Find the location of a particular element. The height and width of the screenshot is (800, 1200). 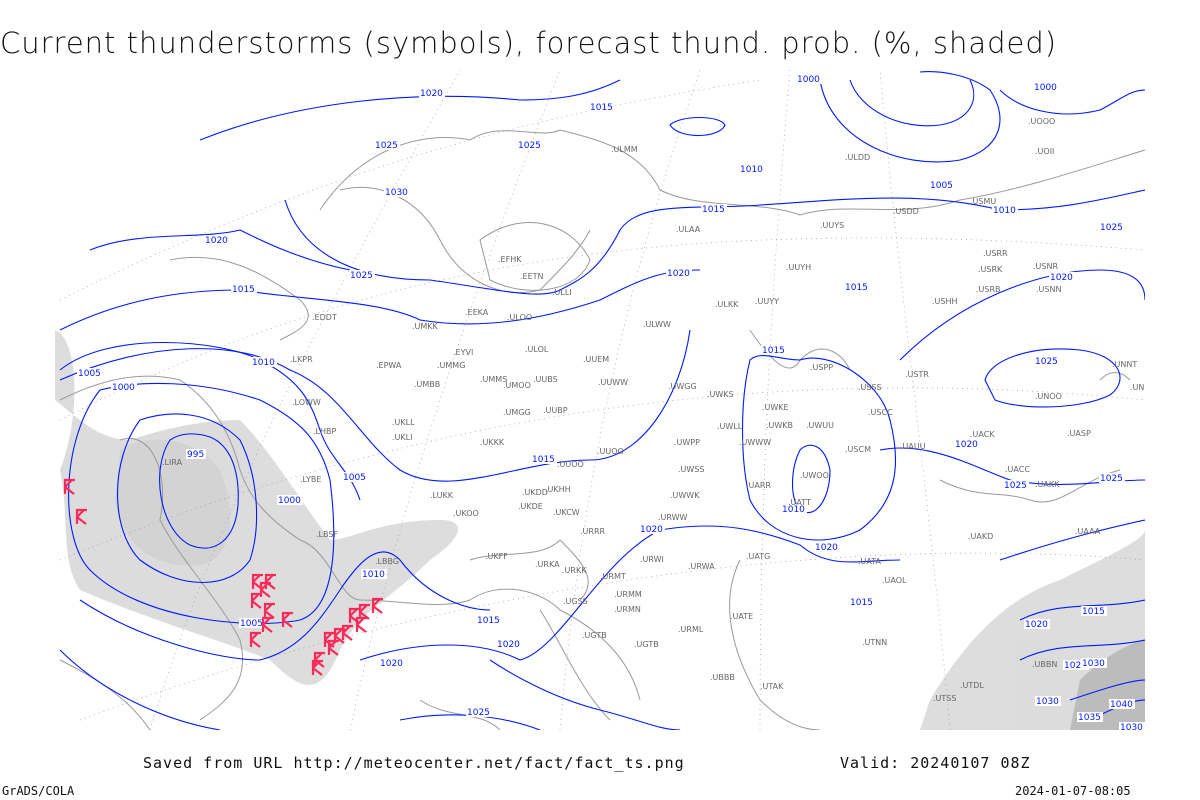

station-label: .UAKD is located at coordinates (980, 536).